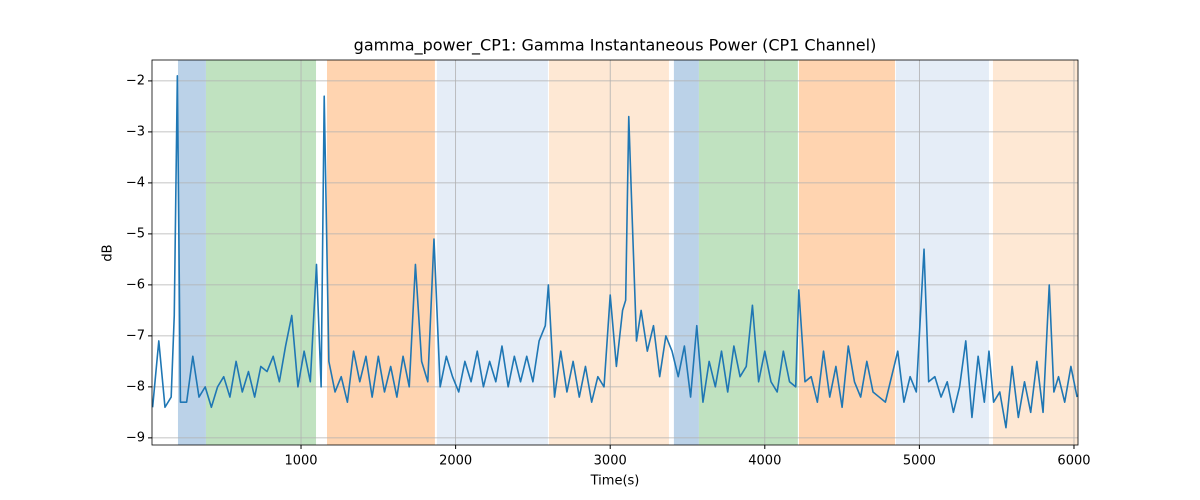 The height and width of the screenshot is (500, 1200). Describe the element at coordinates (135, 80) in the screenshot. I see `y-tick-label: −2` at that location.